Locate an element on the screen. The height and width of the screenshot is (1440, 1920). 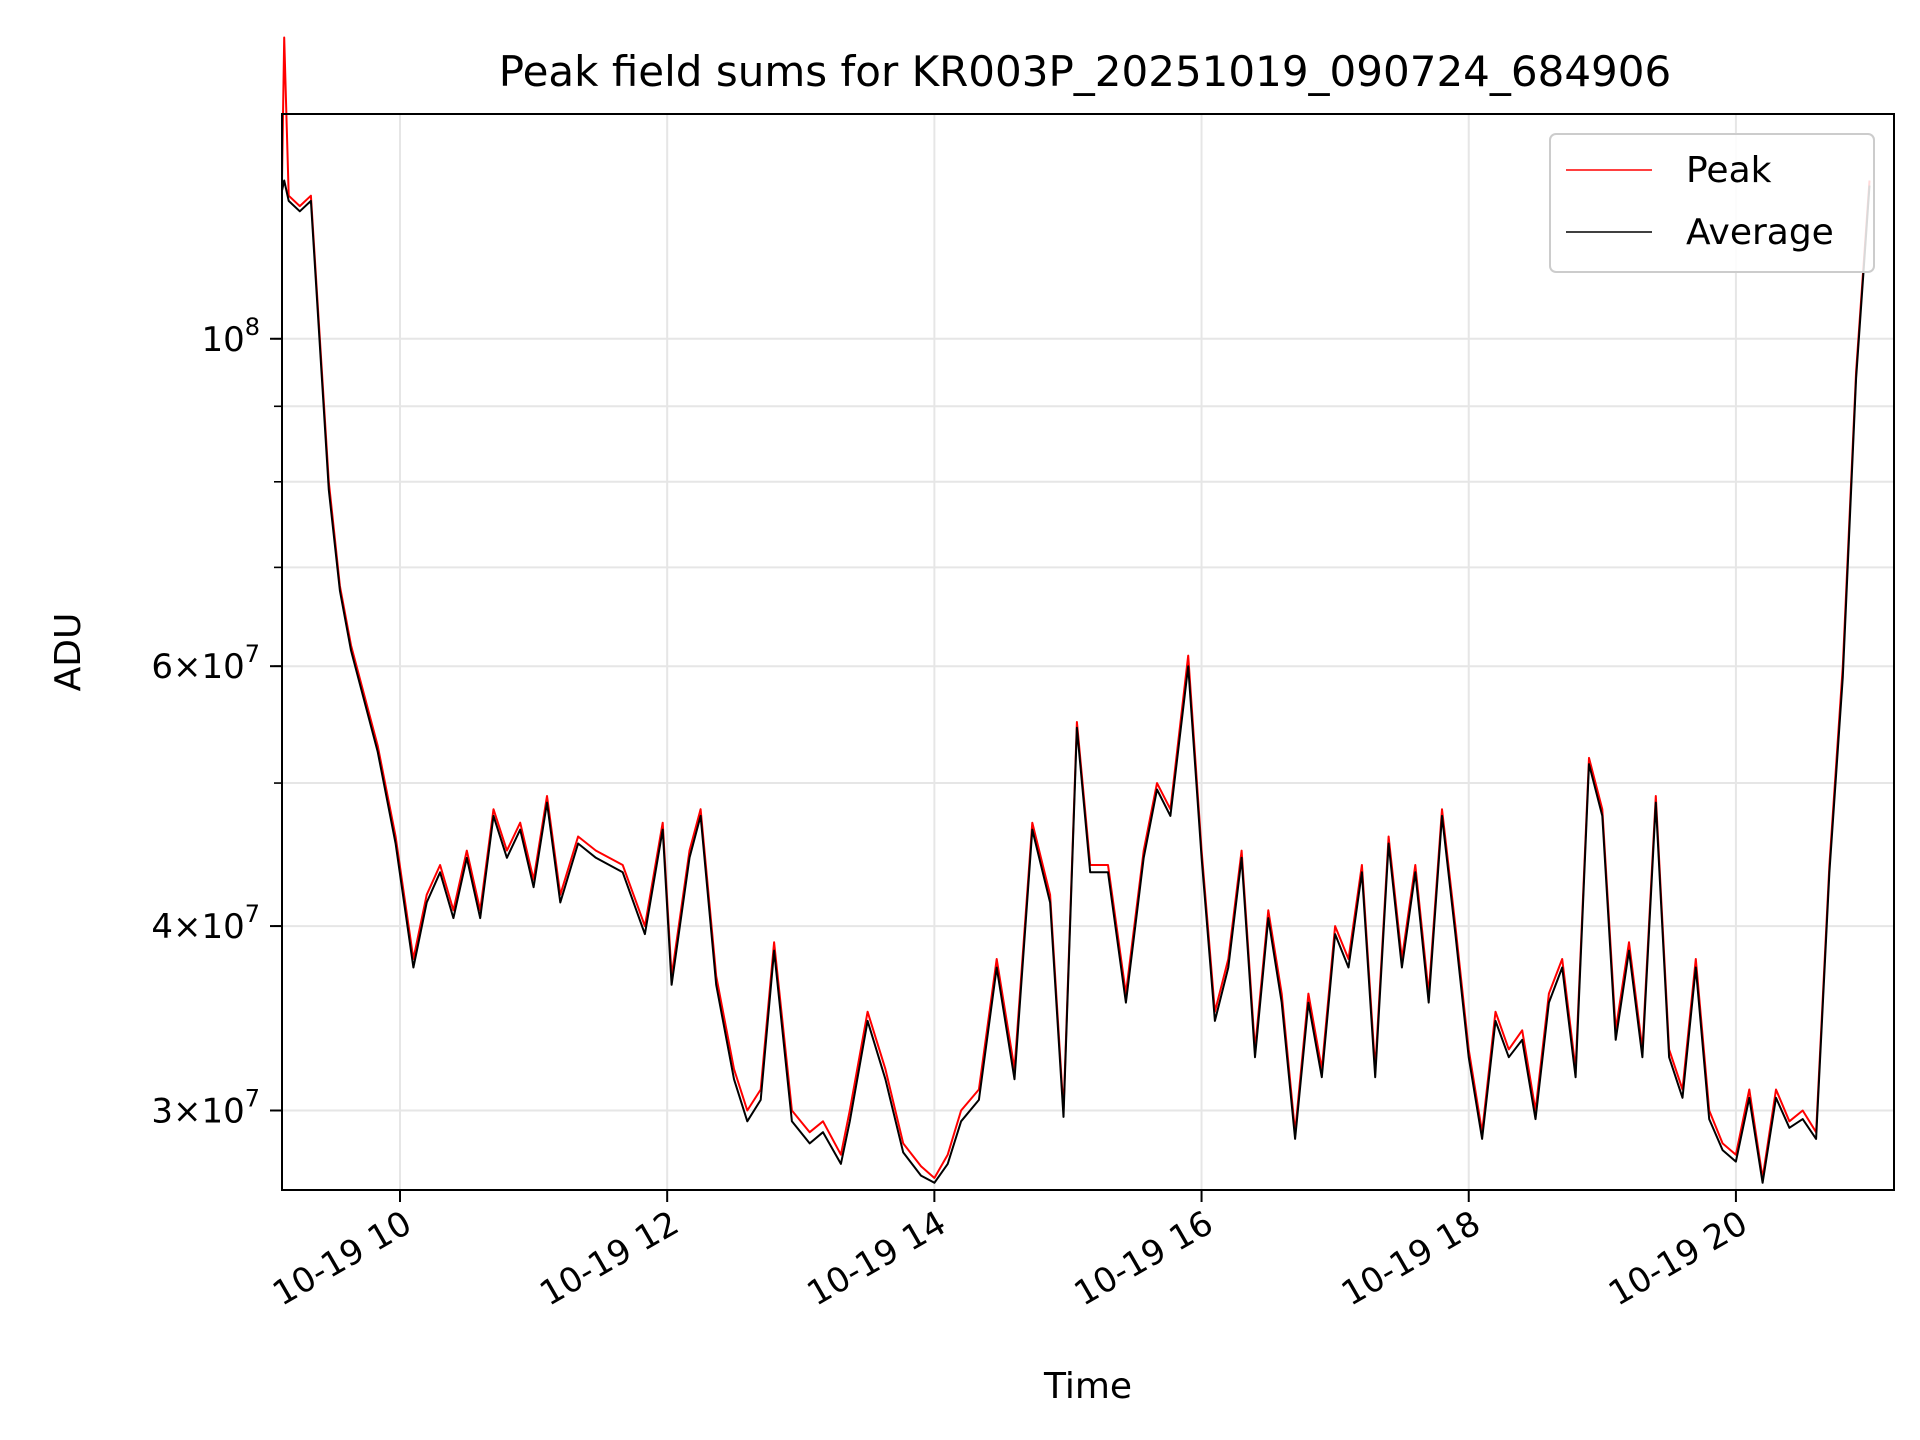
x-tick-label-1: 10-19 12 is located at coordinates (609, 1258).